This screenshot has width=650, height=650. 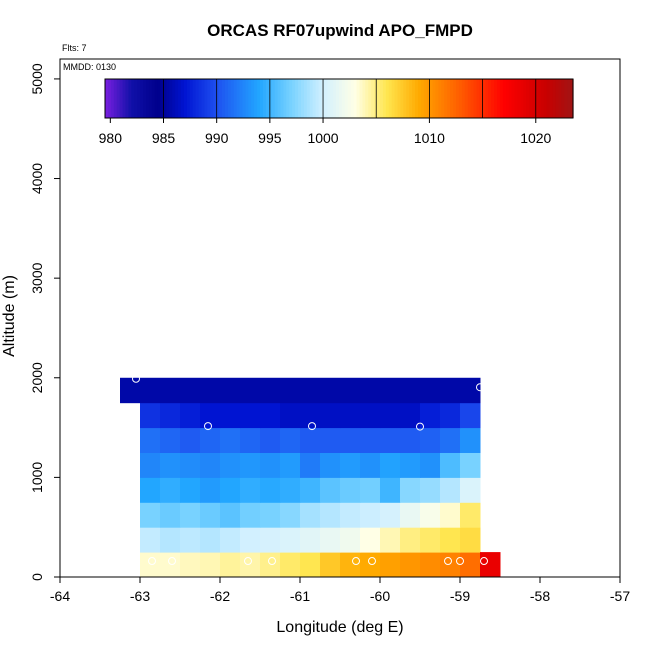 What do you see at coordinates (37, 178) in the screenshot?
I see `y-tick-label: 4000` at bounding box center [37, 178].